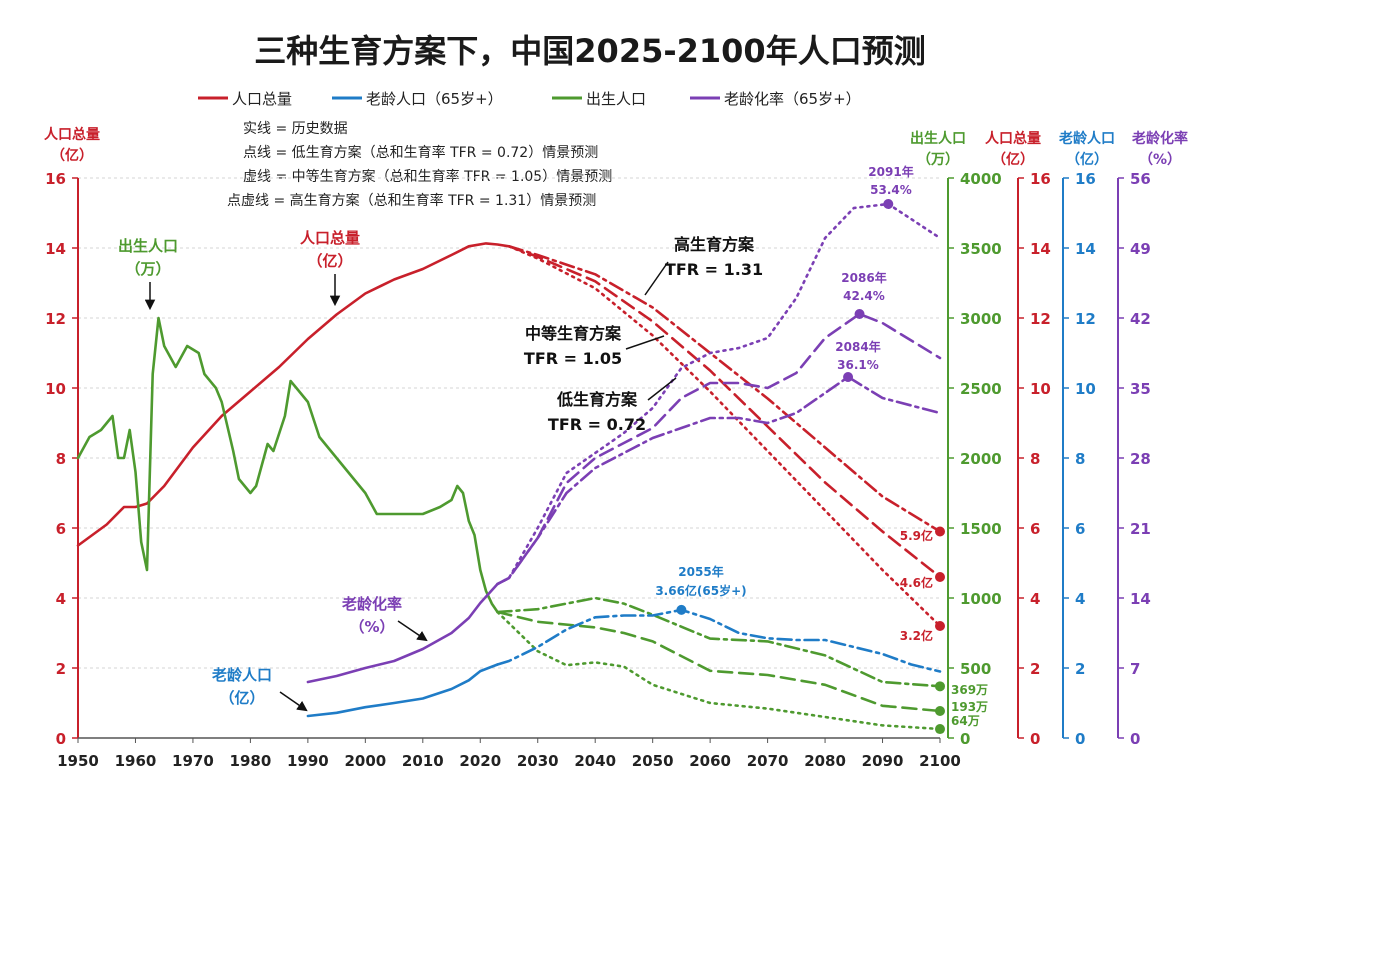 The height and width of the screenshot is (976, 1384). What do you see at coordinates (710, 761) in the screenshot?
I see `x-axis-tick-label: 2060` at bounding box center [710, 761].